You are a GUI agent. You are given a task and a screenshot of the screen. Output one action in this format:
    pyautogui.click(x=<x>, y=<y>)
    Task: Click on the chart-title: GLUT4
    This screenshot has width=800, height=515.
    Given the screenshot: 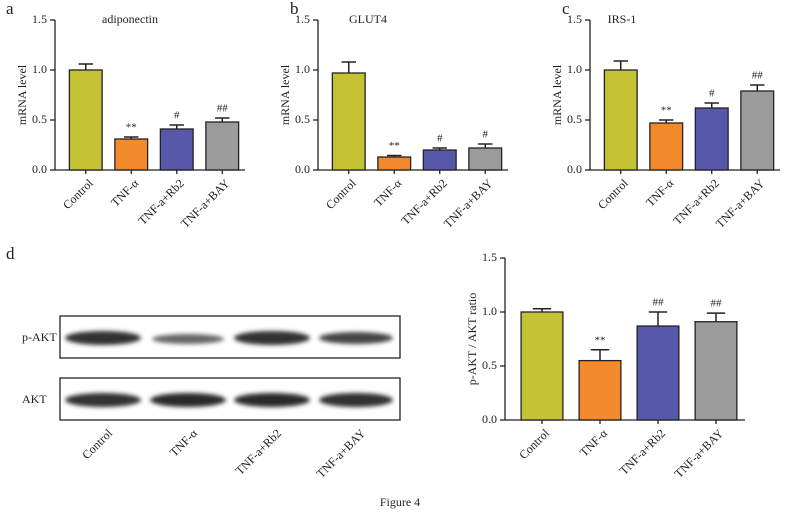 What is the action you would take?
    pyautogui.click(x=368, y=19)
    